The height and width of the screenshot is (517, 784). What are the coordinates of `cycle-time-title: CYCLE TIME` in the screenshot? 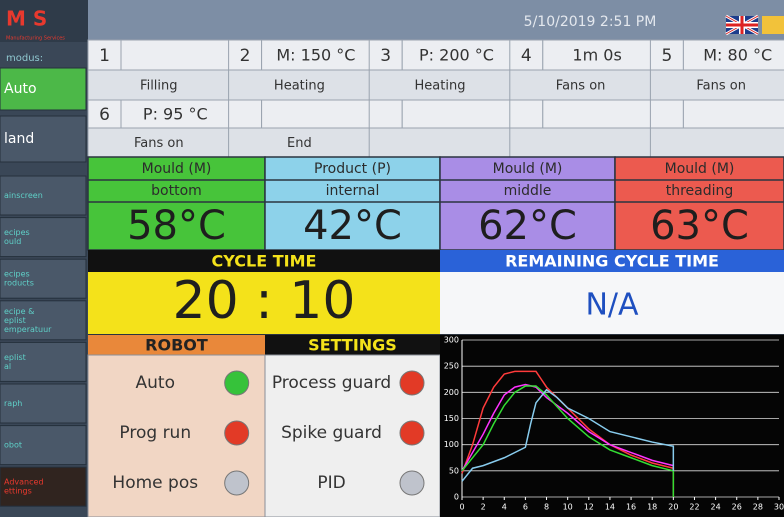 It's located at (264, 261).